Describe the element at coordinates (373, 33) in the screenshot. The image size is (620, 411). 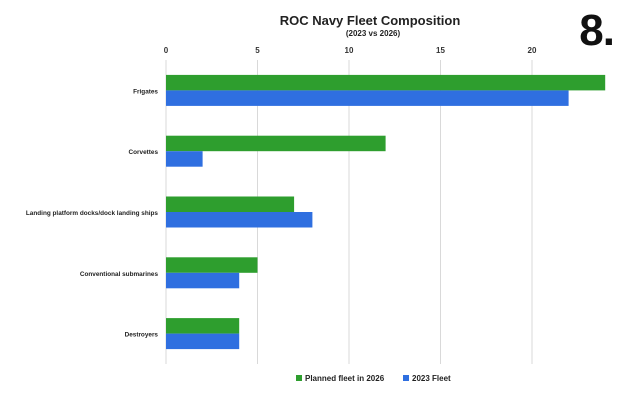
I see `chart-subtitle: (2023 vs 2026)` at that location.